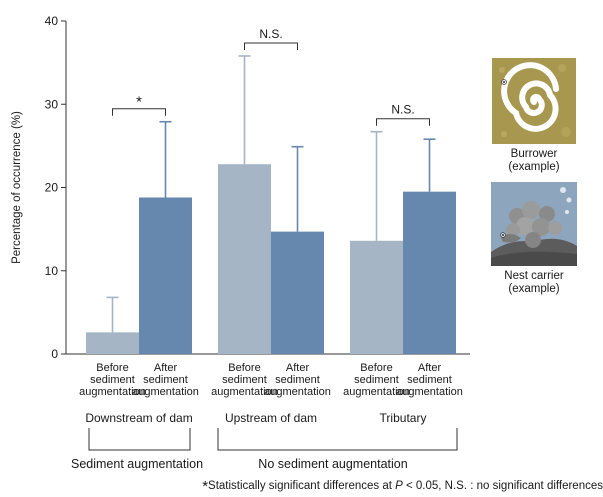 The width and height of the screenshot is (603, 497). I want to click on y-tick-label: 20, so click(52, 188).